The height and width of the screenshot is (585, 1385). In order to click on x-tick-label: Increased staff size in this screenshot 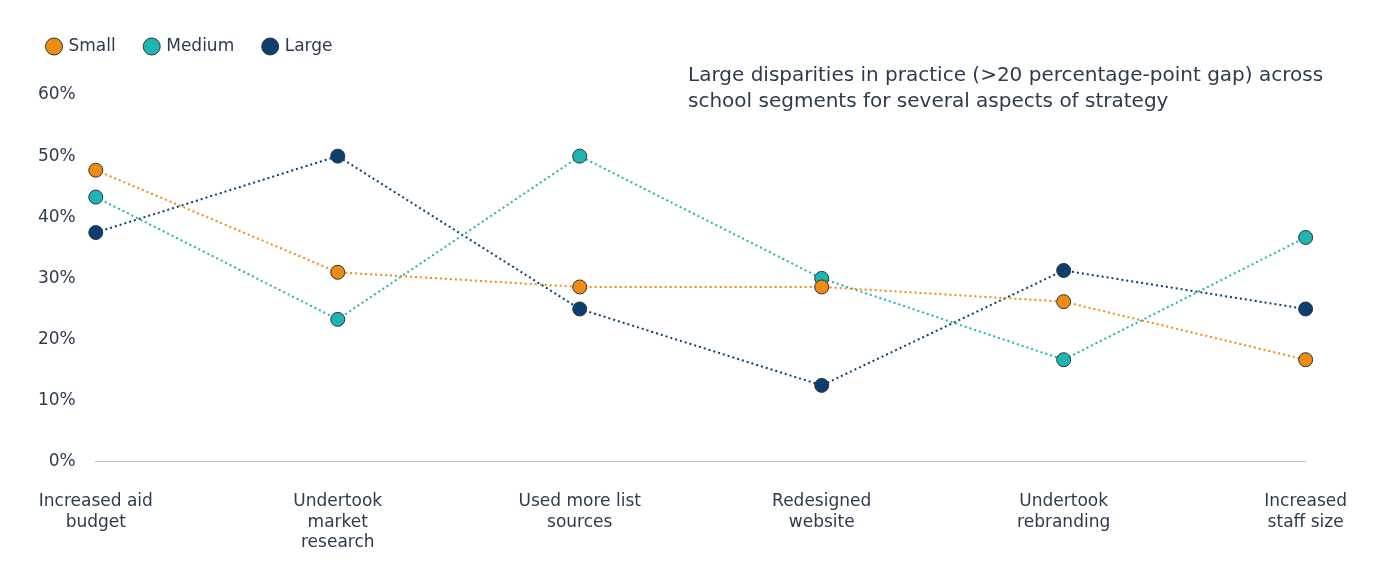, I will do `click(1305, 510)`.